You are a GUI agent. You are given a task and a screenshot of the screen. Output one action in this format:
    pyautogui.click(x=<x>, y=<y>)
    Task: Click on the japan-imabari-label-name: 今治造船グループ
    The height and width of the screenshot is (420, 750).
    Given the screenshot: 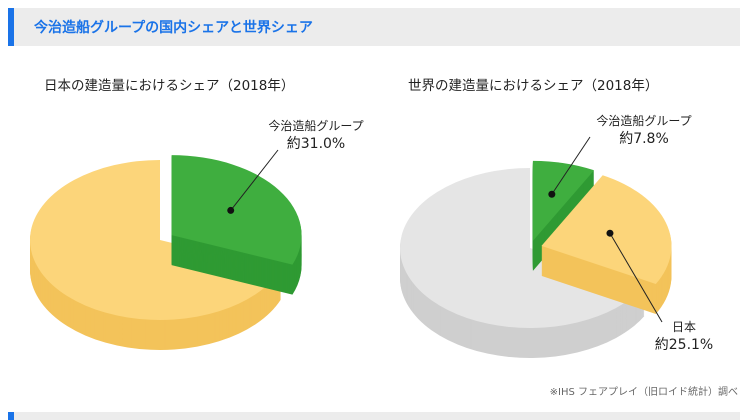 What is the action you would take?
    pyautogui.click(x=315, y=125)
    